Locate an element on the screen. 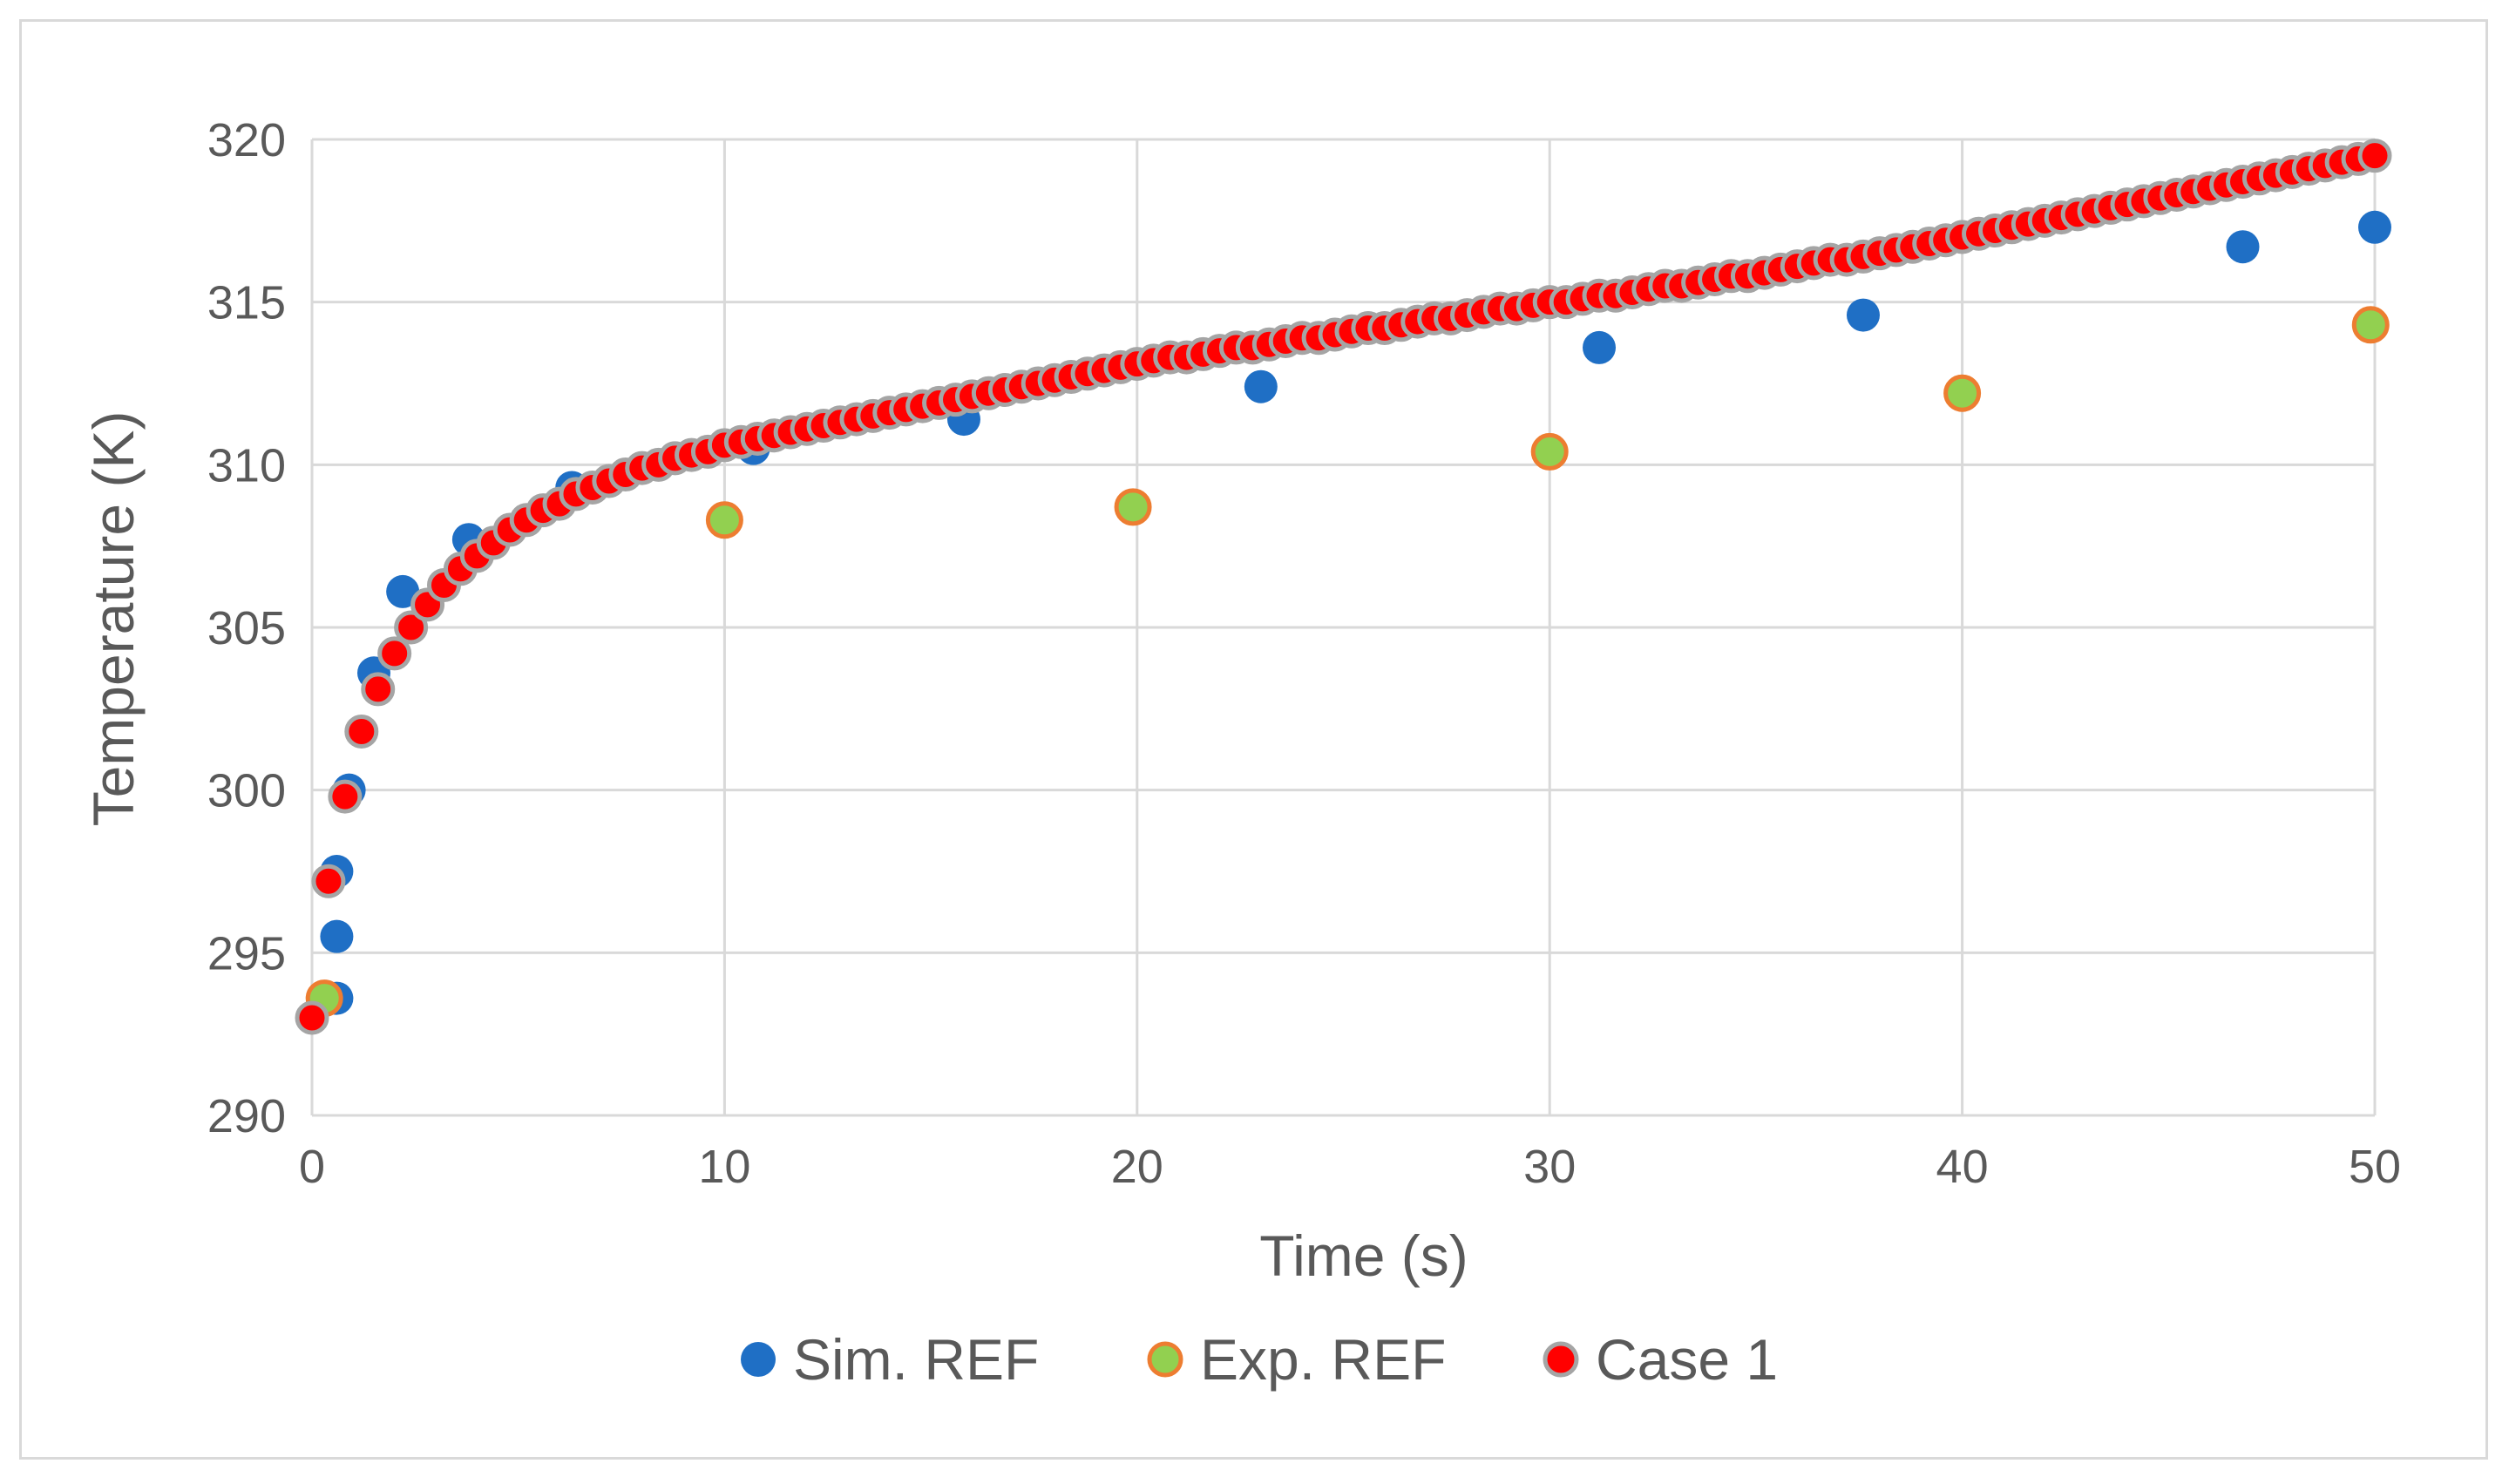  legend-item: Case 1 is located at coordinates (1660, 1359).